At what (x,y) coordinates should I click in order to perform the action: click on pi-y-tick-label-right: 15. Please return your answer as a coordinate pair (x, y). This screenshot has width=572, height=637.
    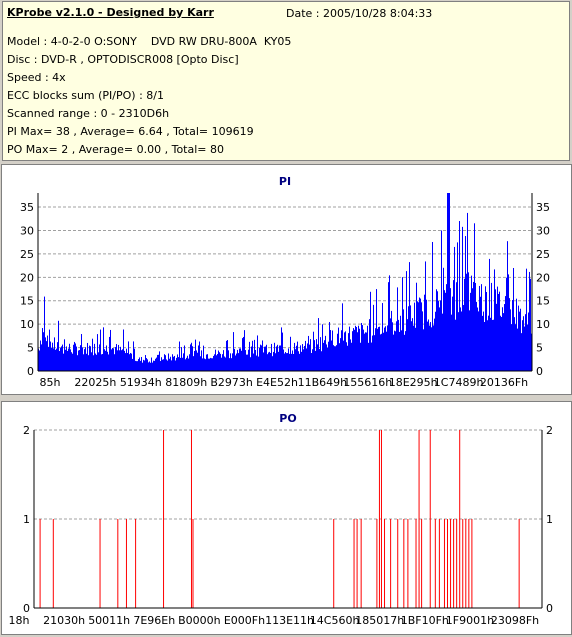
    Looking at the image, I should click on (543, 301).